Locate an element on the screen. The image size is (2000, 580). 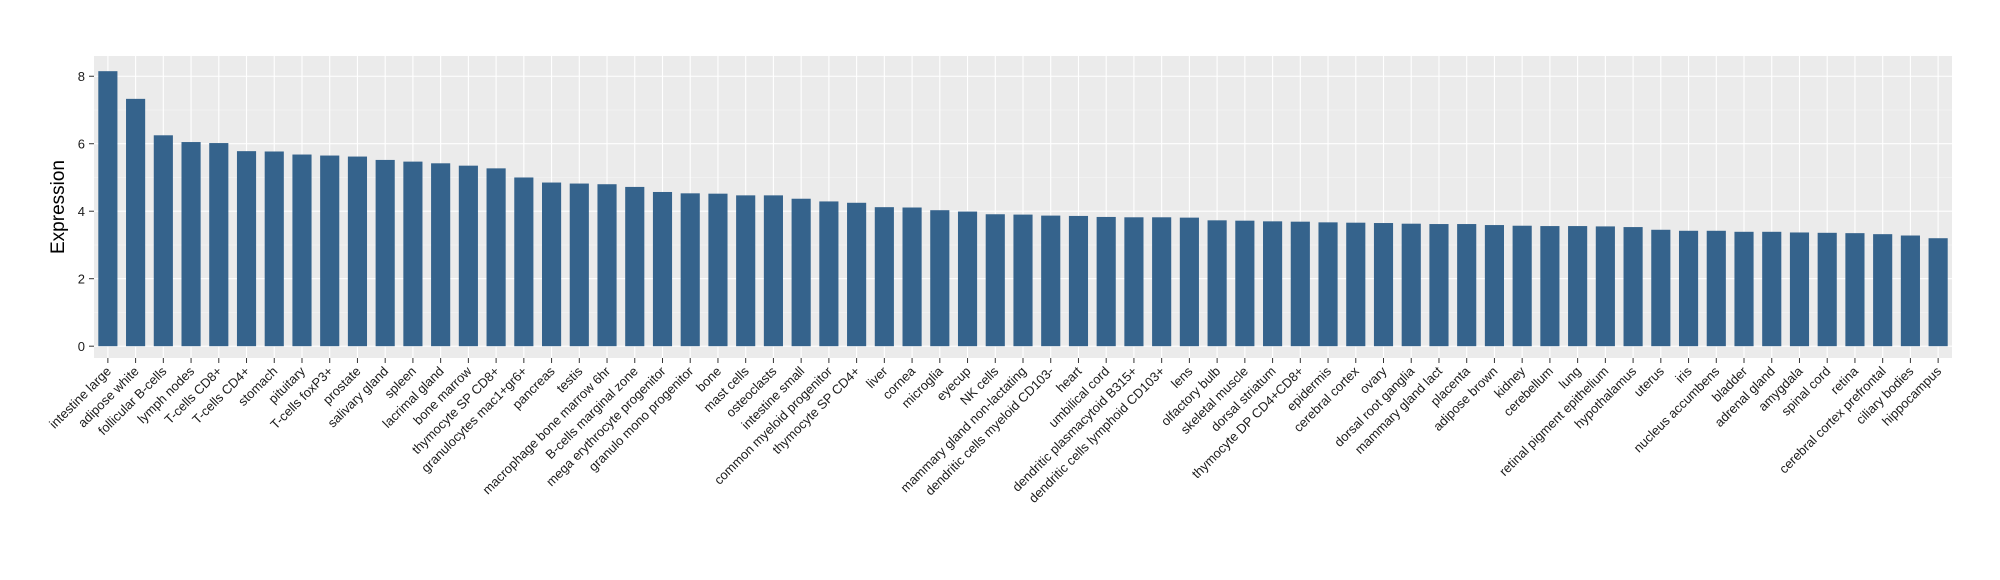
bar-macrophage-bone-marrow-6hr is located at coordinates (607, 265).